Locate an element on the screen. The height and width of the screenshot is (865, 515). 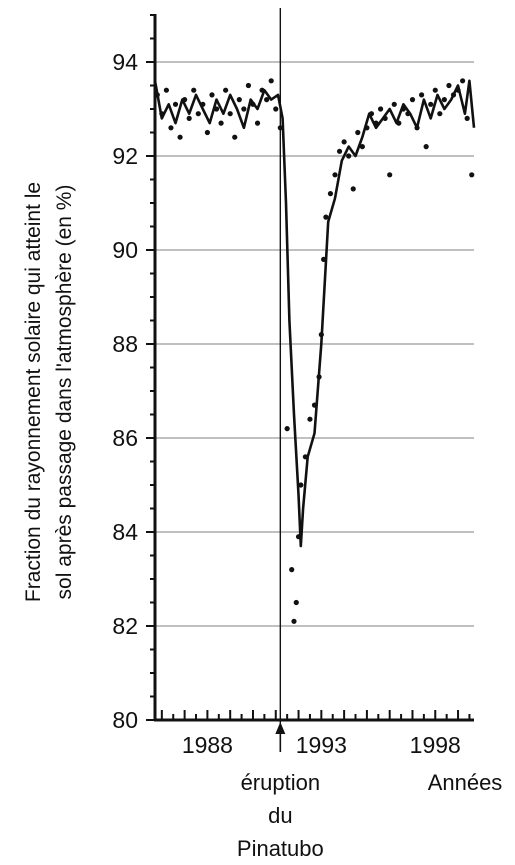
y-tick-label-82: 82 is located at coordinates (125, 626).